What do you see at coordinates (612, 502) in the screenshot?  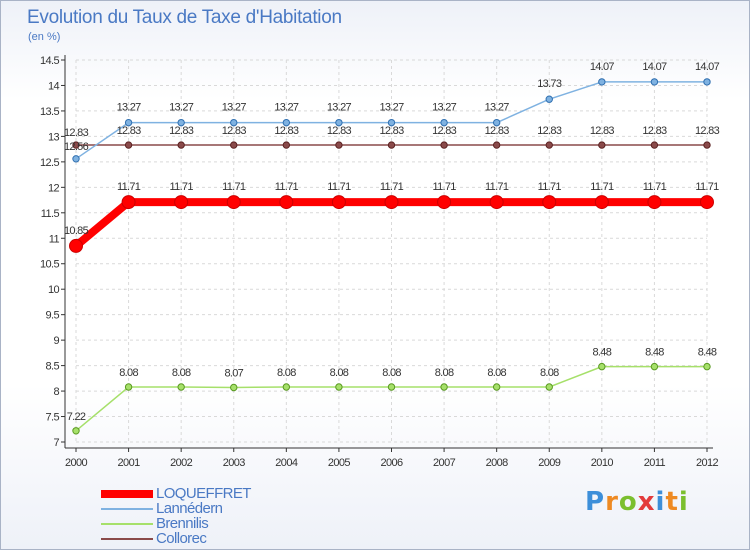 I see `logo-letter: r` at bounding box center [612, 502].